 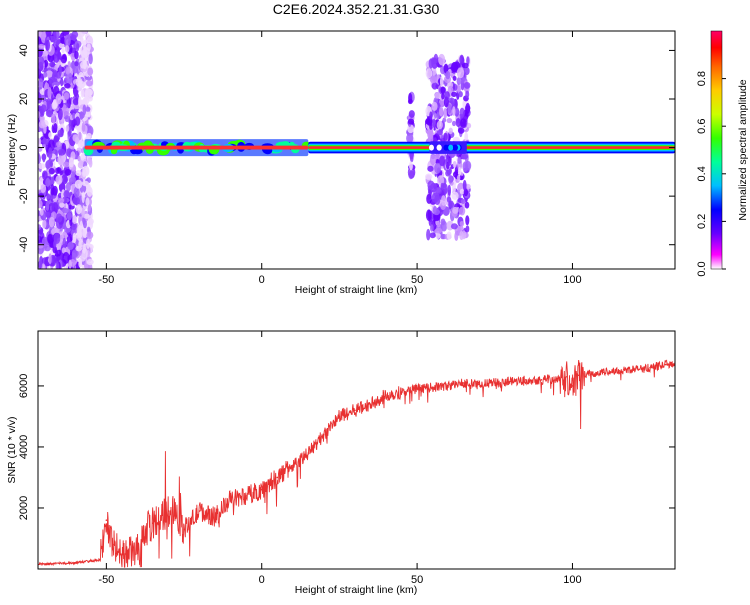 What do you see at coordinates (24, 245) in the screenshot?
I see `spectrogram-ytick-label: -40` at bounding box center [24, 245].